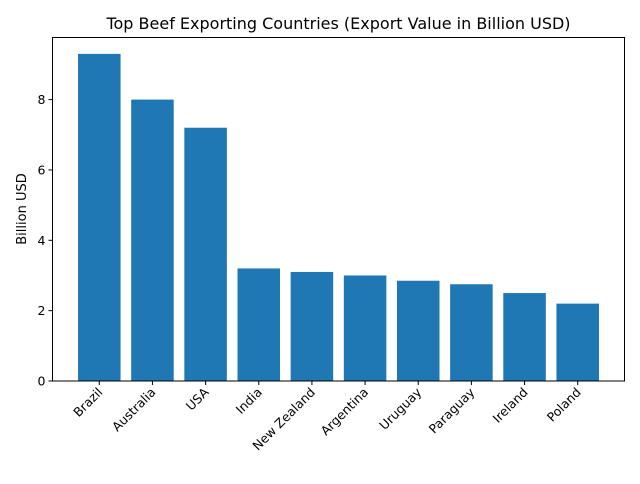 The image size is (640, 484). Describe the element at coordinates (418, 330) in the screenshot. I see `bar-uruguay` at that location.